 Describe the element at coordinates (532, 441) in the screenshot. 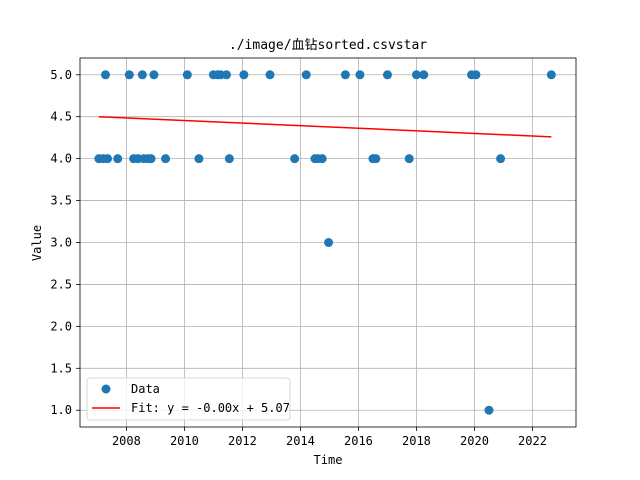

I see `x-tick-label: 2022` at that location.